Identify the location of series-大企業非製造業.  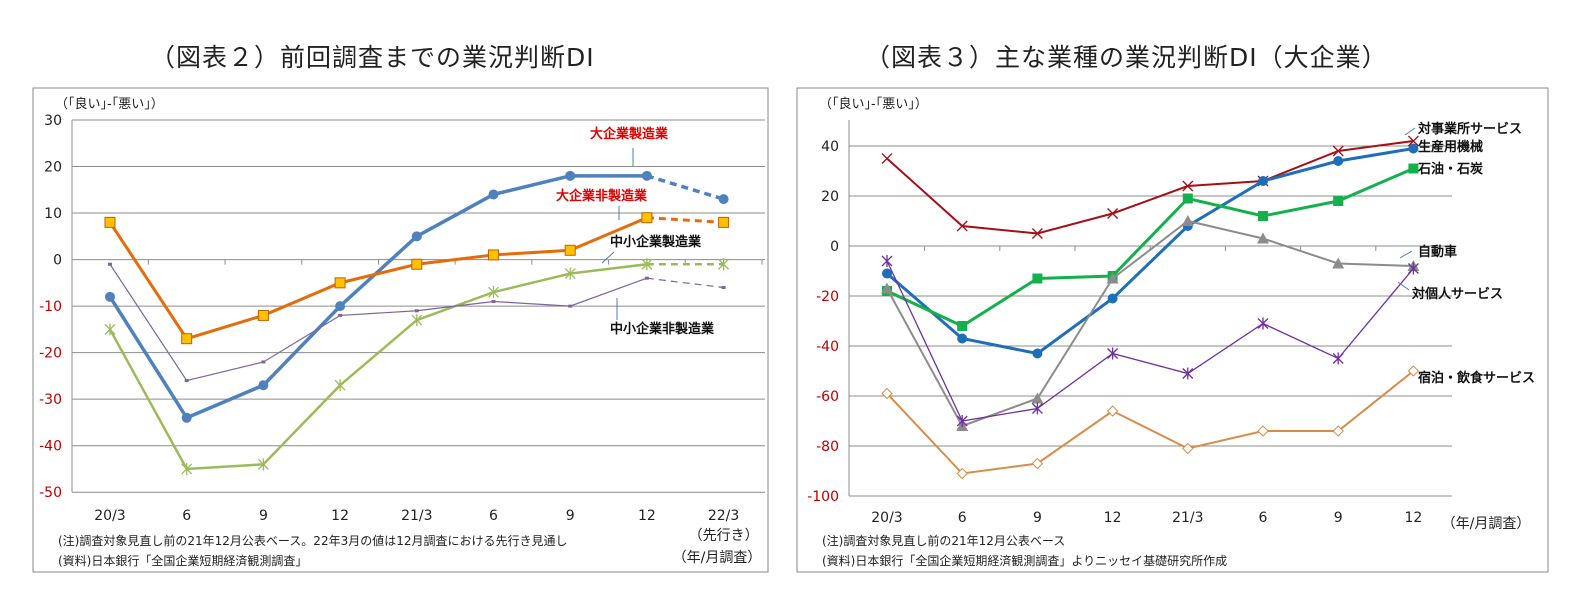
(417, 278).